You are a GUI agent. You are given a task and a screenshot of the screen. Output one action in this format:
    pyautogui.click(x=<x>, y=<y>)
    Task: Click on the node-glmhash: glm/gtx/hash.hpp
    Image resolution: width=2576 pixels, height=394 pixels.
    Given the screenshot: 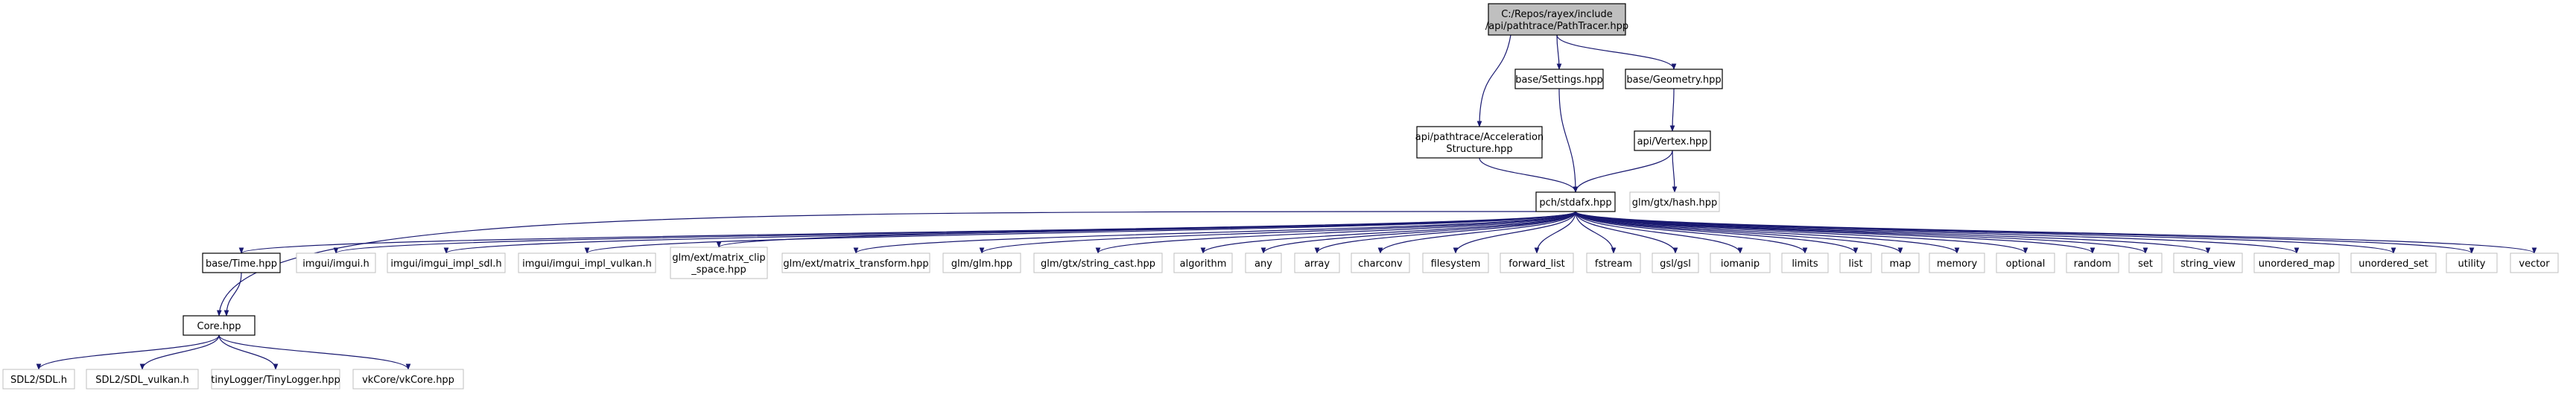 What is the action you would take?
    pyautogui.click(x=1675, y=201)
    